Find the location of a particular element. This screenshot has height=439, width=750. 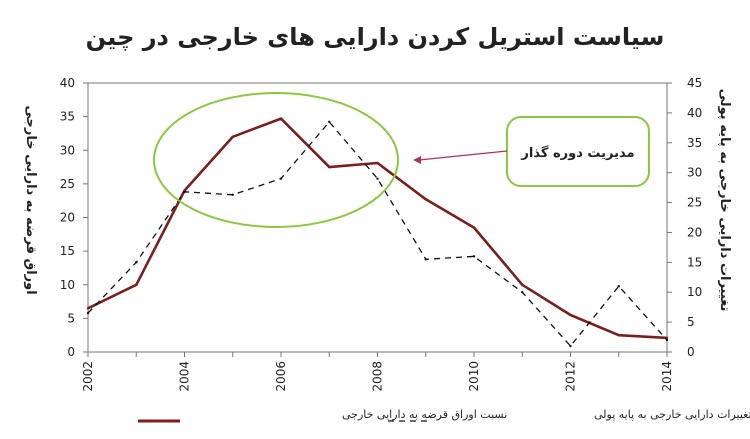

y-right-tick-label: 15 is located at coordinates (694, 262).